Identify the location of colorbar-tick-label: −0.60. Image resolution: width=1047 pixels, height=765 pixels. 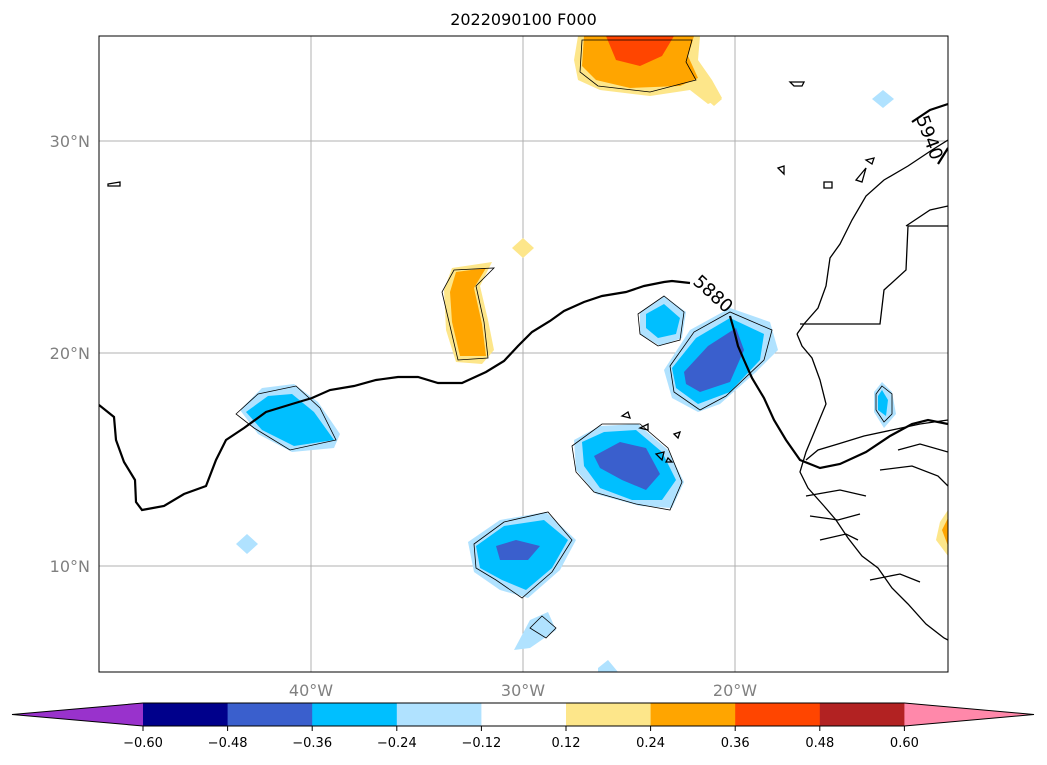
(143, 743).